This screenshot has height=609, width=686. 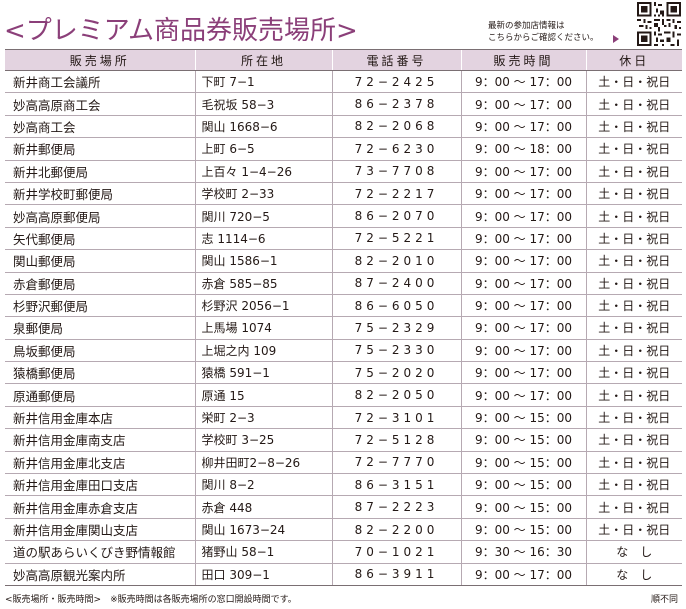 I want to click on table-row: 妙高商工会 関山 1668−6 82−2068 9：00 〜 17：00 土・日・祝日, so click(x=343, y=127).